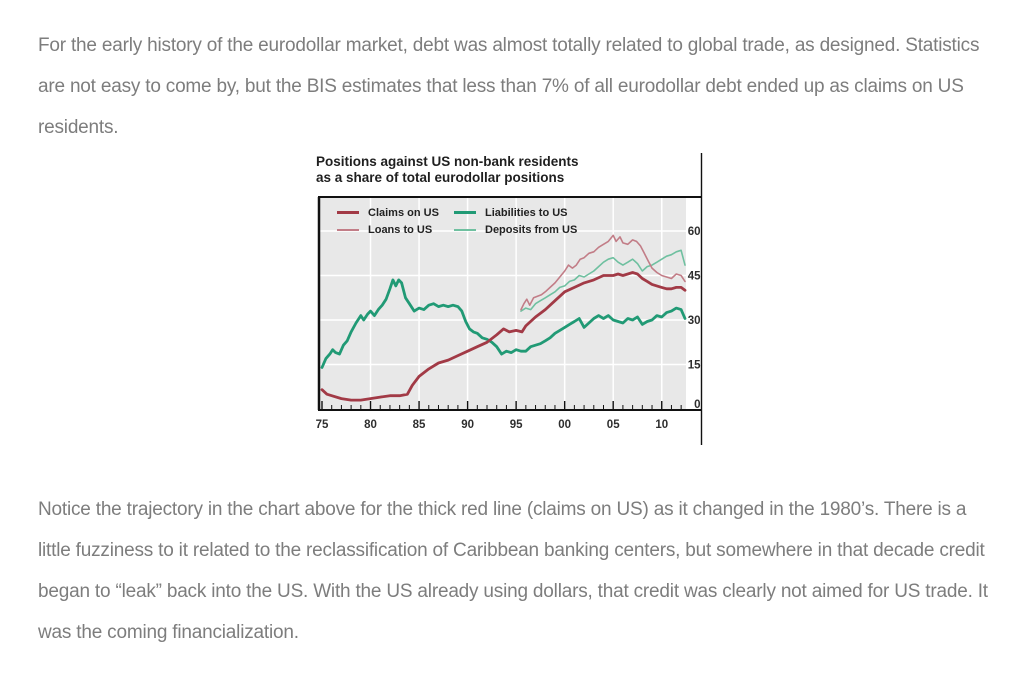 The width and height of the screenshot is (1024, 680). I want to click on legend-row-2: Loans to US Deposits from US, so click(497, 229).